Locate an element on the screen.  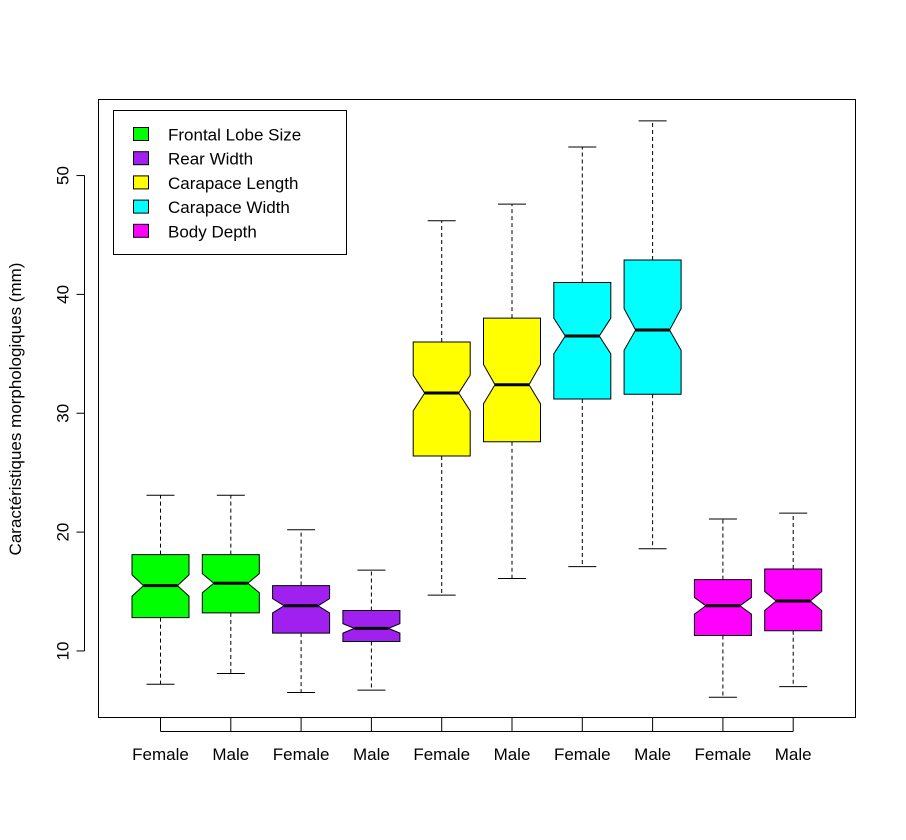
legend-label: Carapace Width is located at coordinates (229, 207).